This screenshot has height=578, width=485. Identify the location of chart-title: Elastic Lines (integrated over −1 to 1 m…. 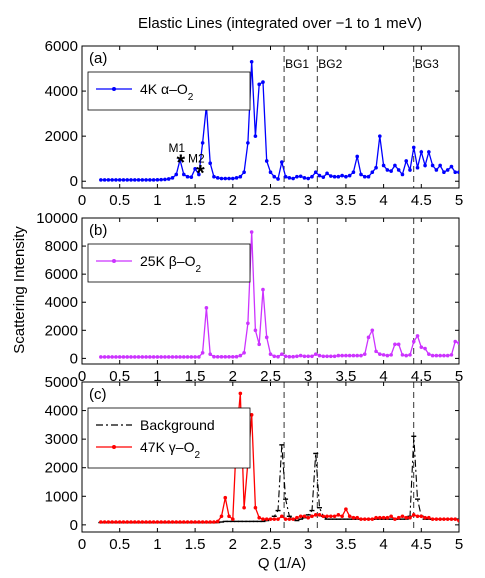
(280, 23).